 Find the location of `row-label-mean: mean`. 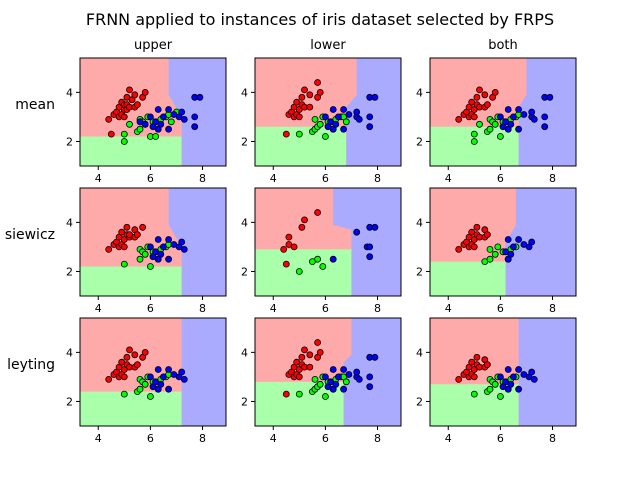

row-label-mean: mean is located at coordinates (35, 105).